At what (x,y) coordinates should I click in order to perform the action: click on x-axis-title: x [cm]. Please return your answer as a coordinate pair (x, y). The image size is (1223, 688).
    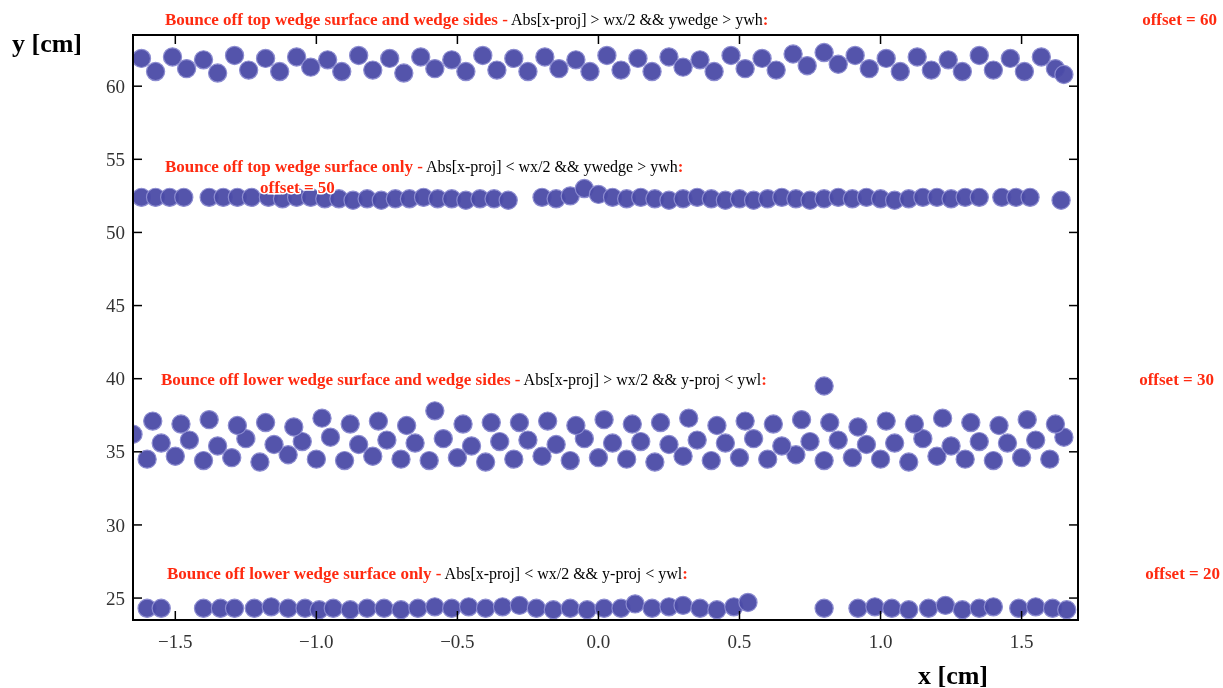
    Looking at the image, I should click on (953, 674).